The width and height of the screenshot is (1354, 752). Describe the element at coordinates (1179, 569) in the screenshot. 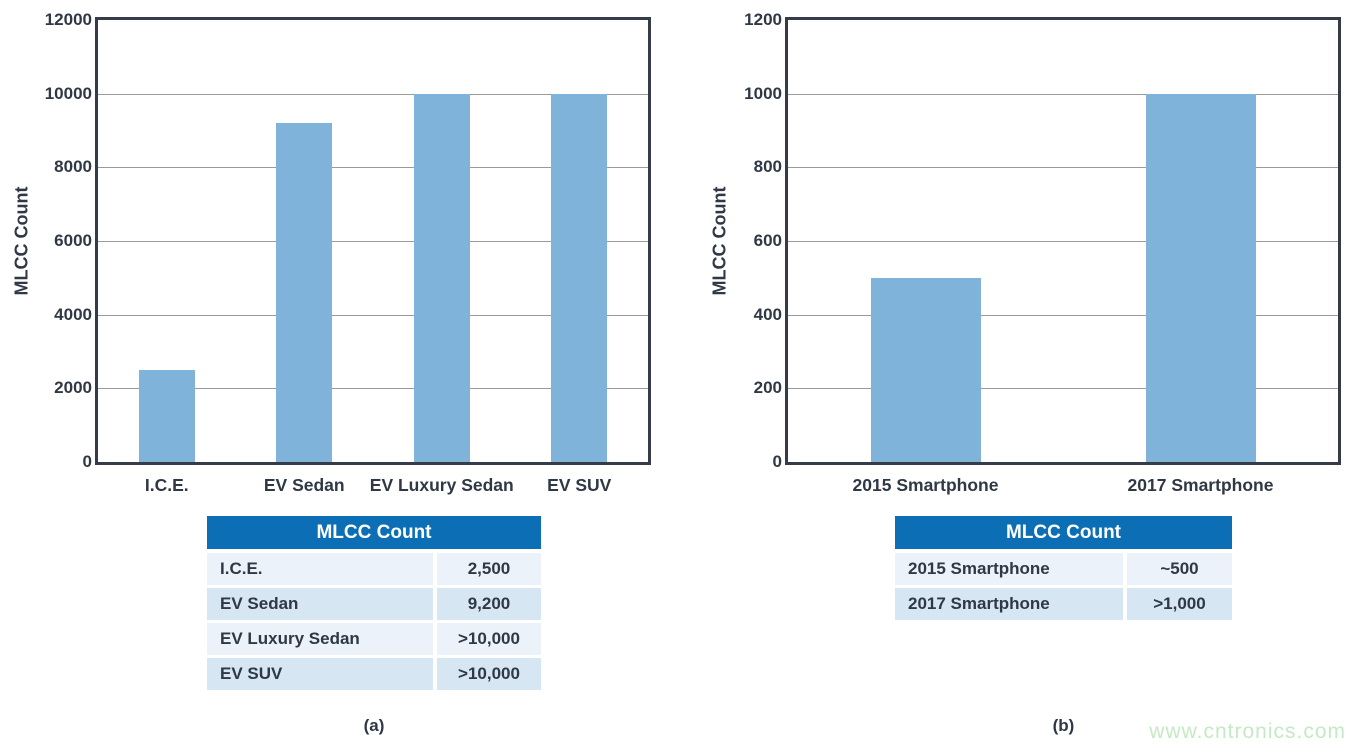

I see `table-cell-value: ~500` at that location.